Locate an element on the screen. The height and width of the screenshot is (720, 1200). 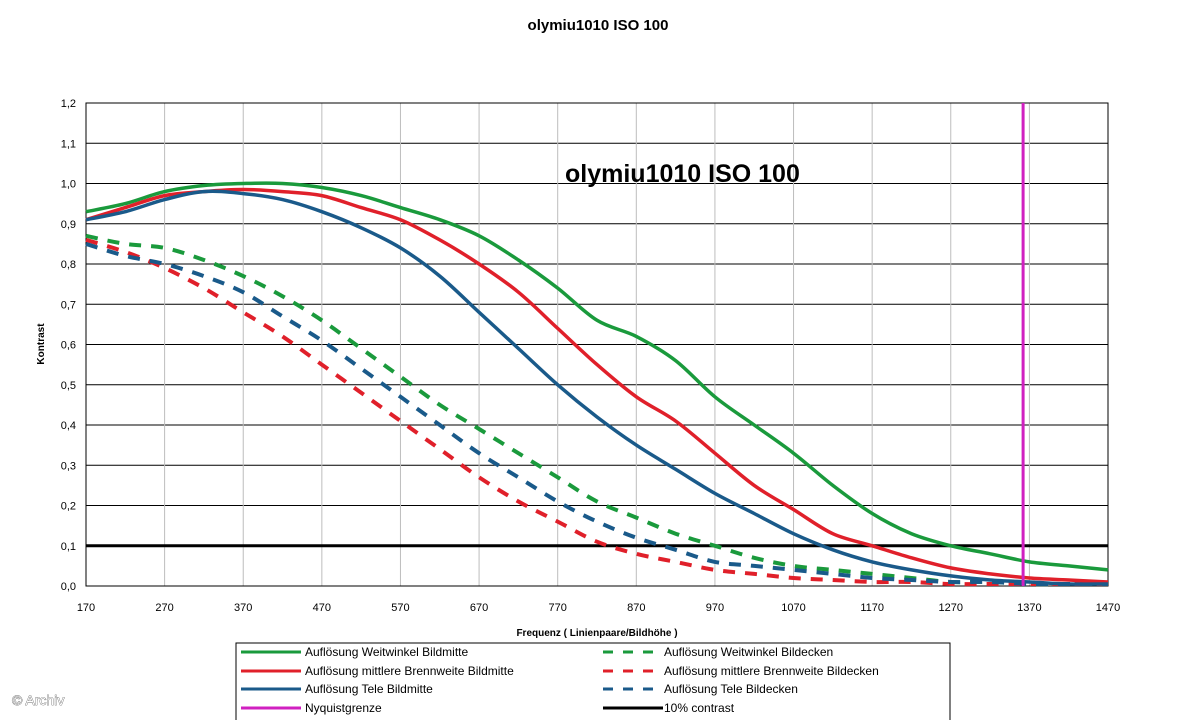
x-tick-label: 1270 is located at coordinates (951, 608).